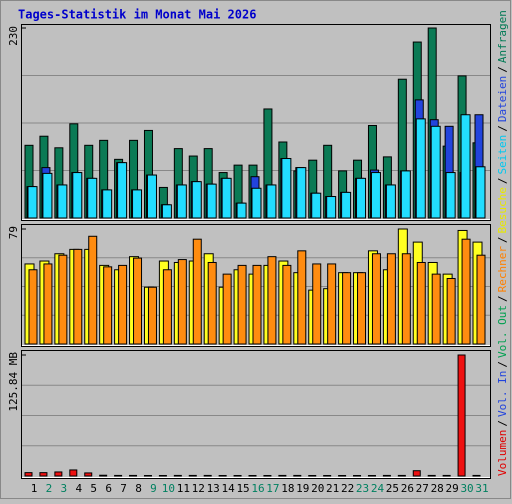 This screenshot has width=512, height=504. What do you see at coordinates (502, 99) in the screenshot?
I see `legend-label: Dateien` at bounding box center [502, 99].